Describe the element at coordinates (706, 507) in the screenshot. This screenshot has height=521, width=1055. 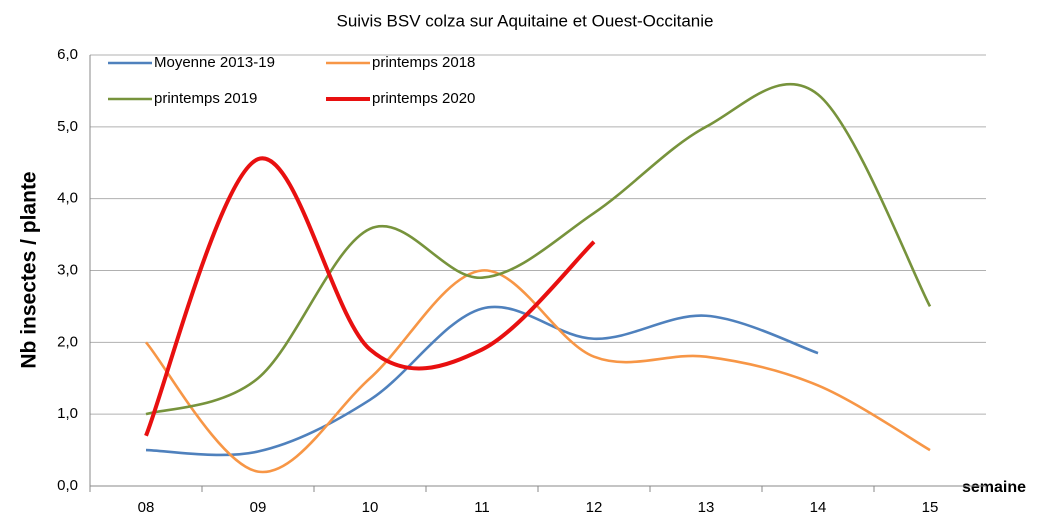
I see `x-tick-label: 13` at that location.